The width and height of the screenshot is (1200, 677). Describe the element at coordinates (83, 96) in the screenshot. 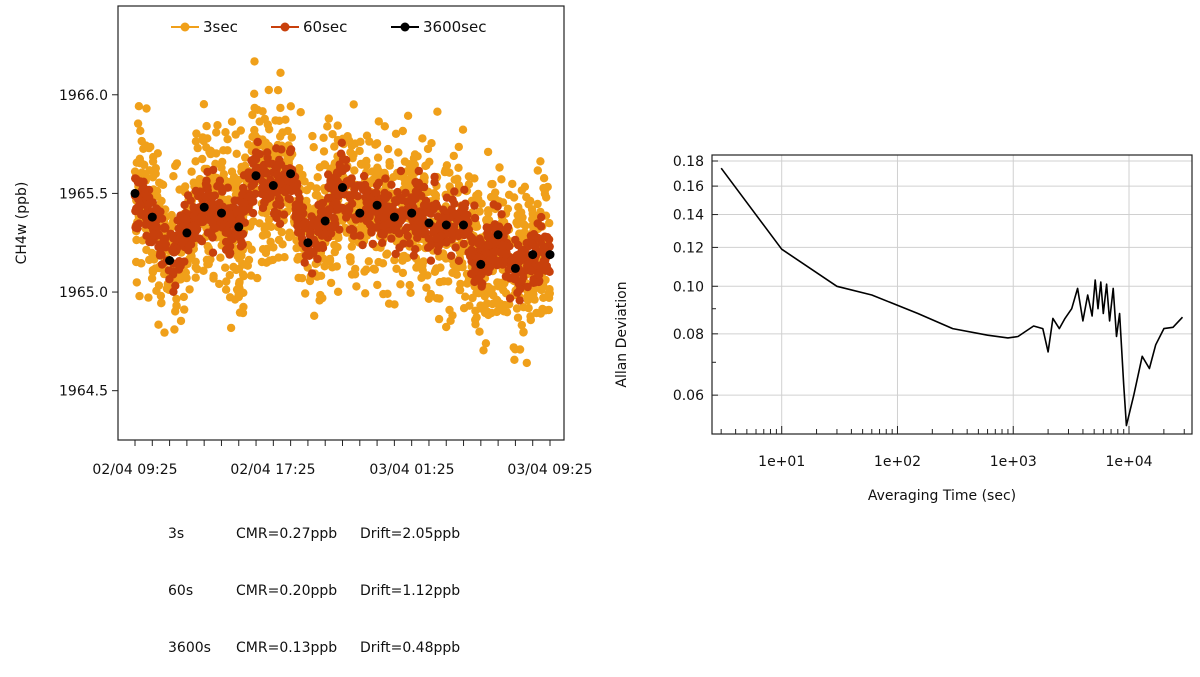

I see `y-tick-label: 1966.0` at that location.